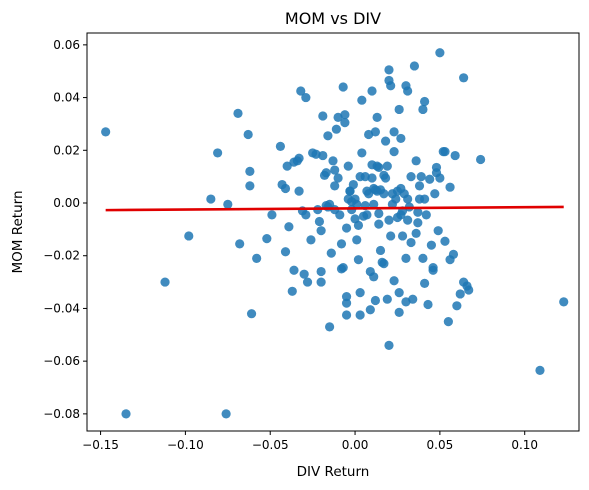  Describe the element at coordinates (66, 98) in the screenshot. I see `y-tick-label: 0.04` at that location.